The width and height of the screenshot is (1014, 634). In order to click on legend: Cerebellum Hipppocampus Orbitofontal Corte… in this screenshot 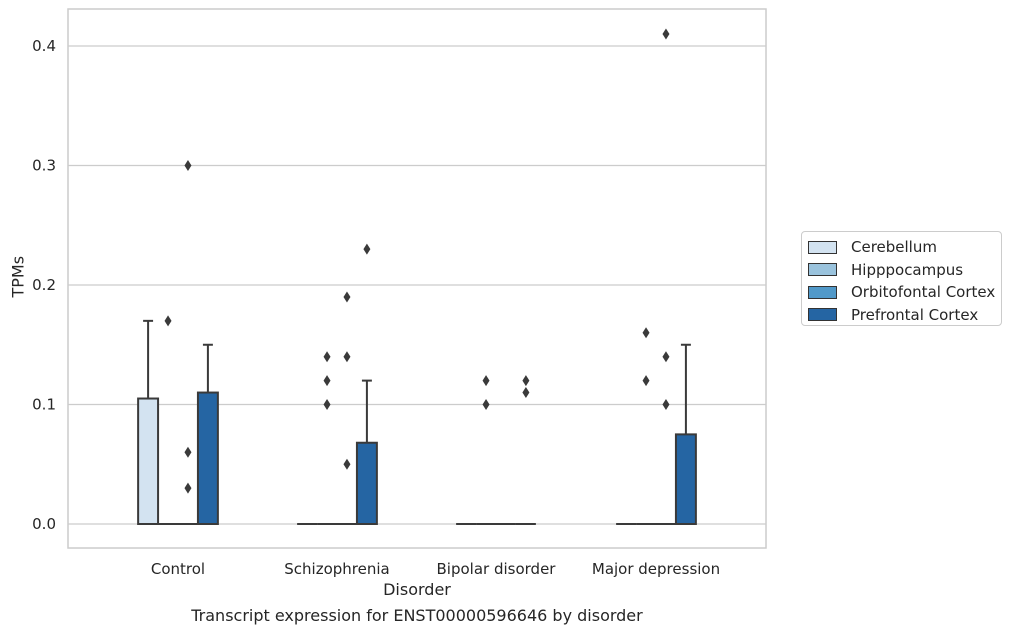, I will do `click(901, 278)`.